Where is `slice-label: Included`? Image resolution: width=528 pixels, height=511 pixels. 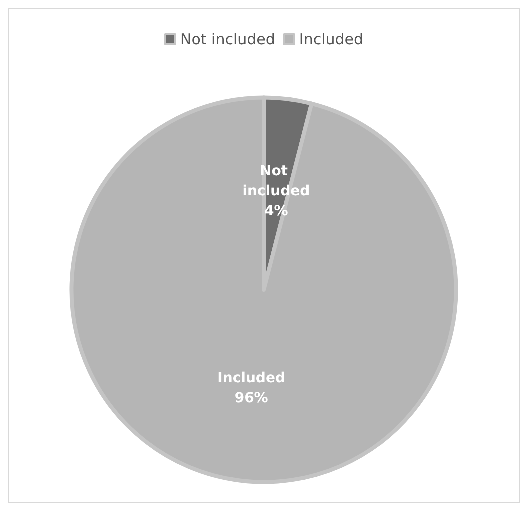 slice-label: Included is located at coordinates (252, 378).